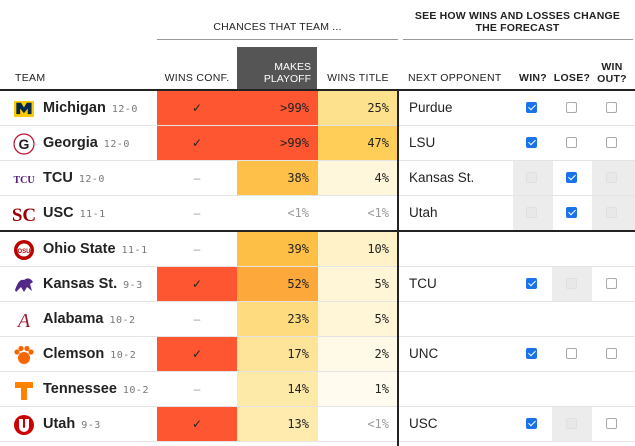  I want to click on win-col-header: WIN?, so click(533, 78).